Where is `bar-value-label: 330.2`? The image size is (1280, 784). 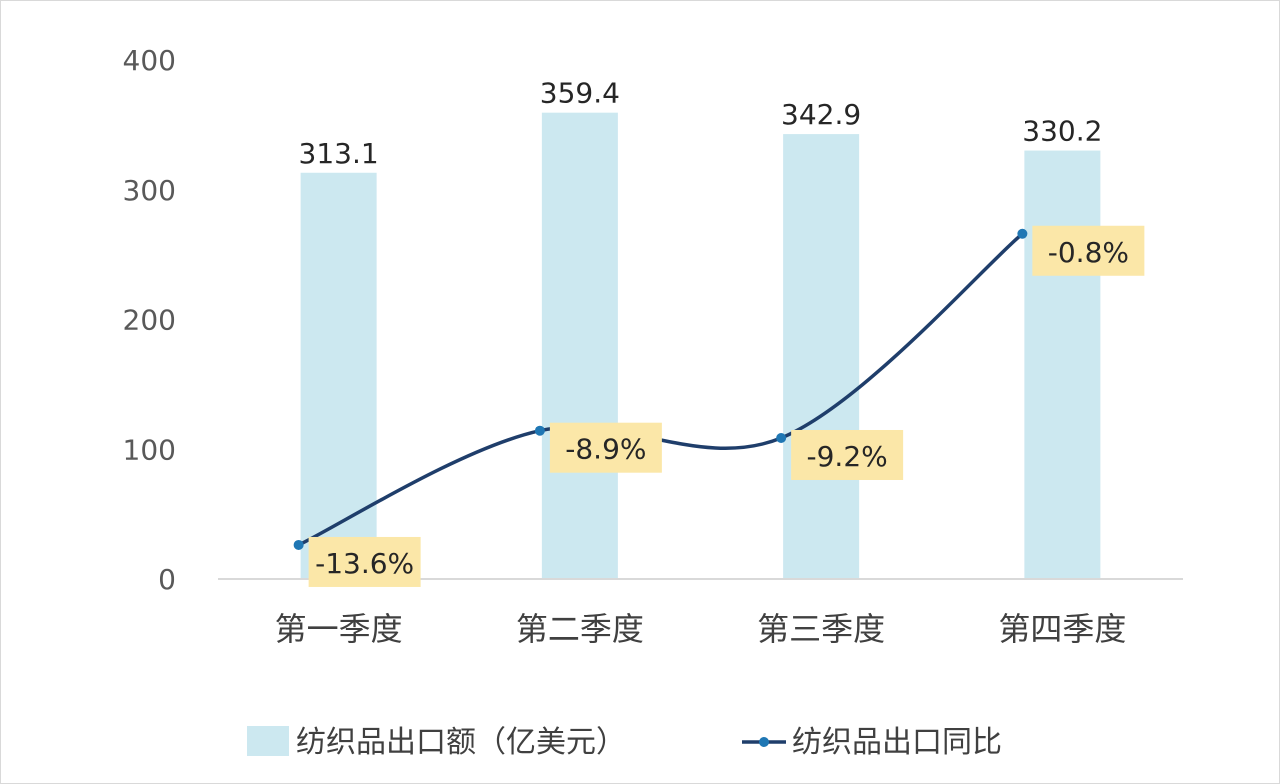 bar-value-label: 330.2 is located at coordinates (1062, 131).